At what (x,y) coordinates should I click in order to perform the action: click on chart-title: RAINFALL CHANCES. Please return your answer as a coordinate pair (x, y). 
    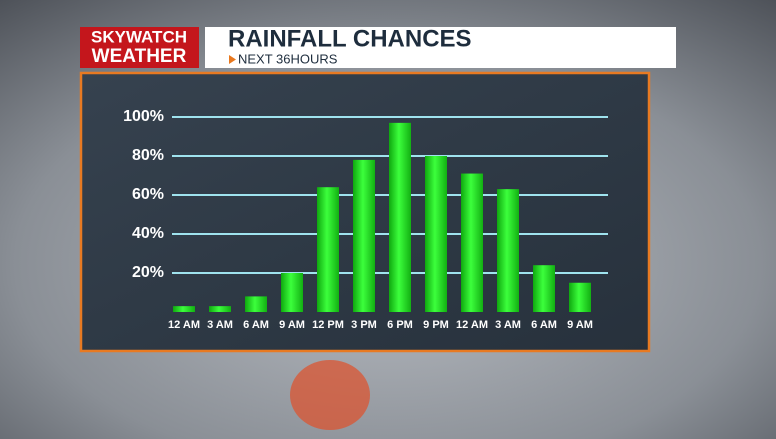
    Looking at the image, I should click on (350, 38).